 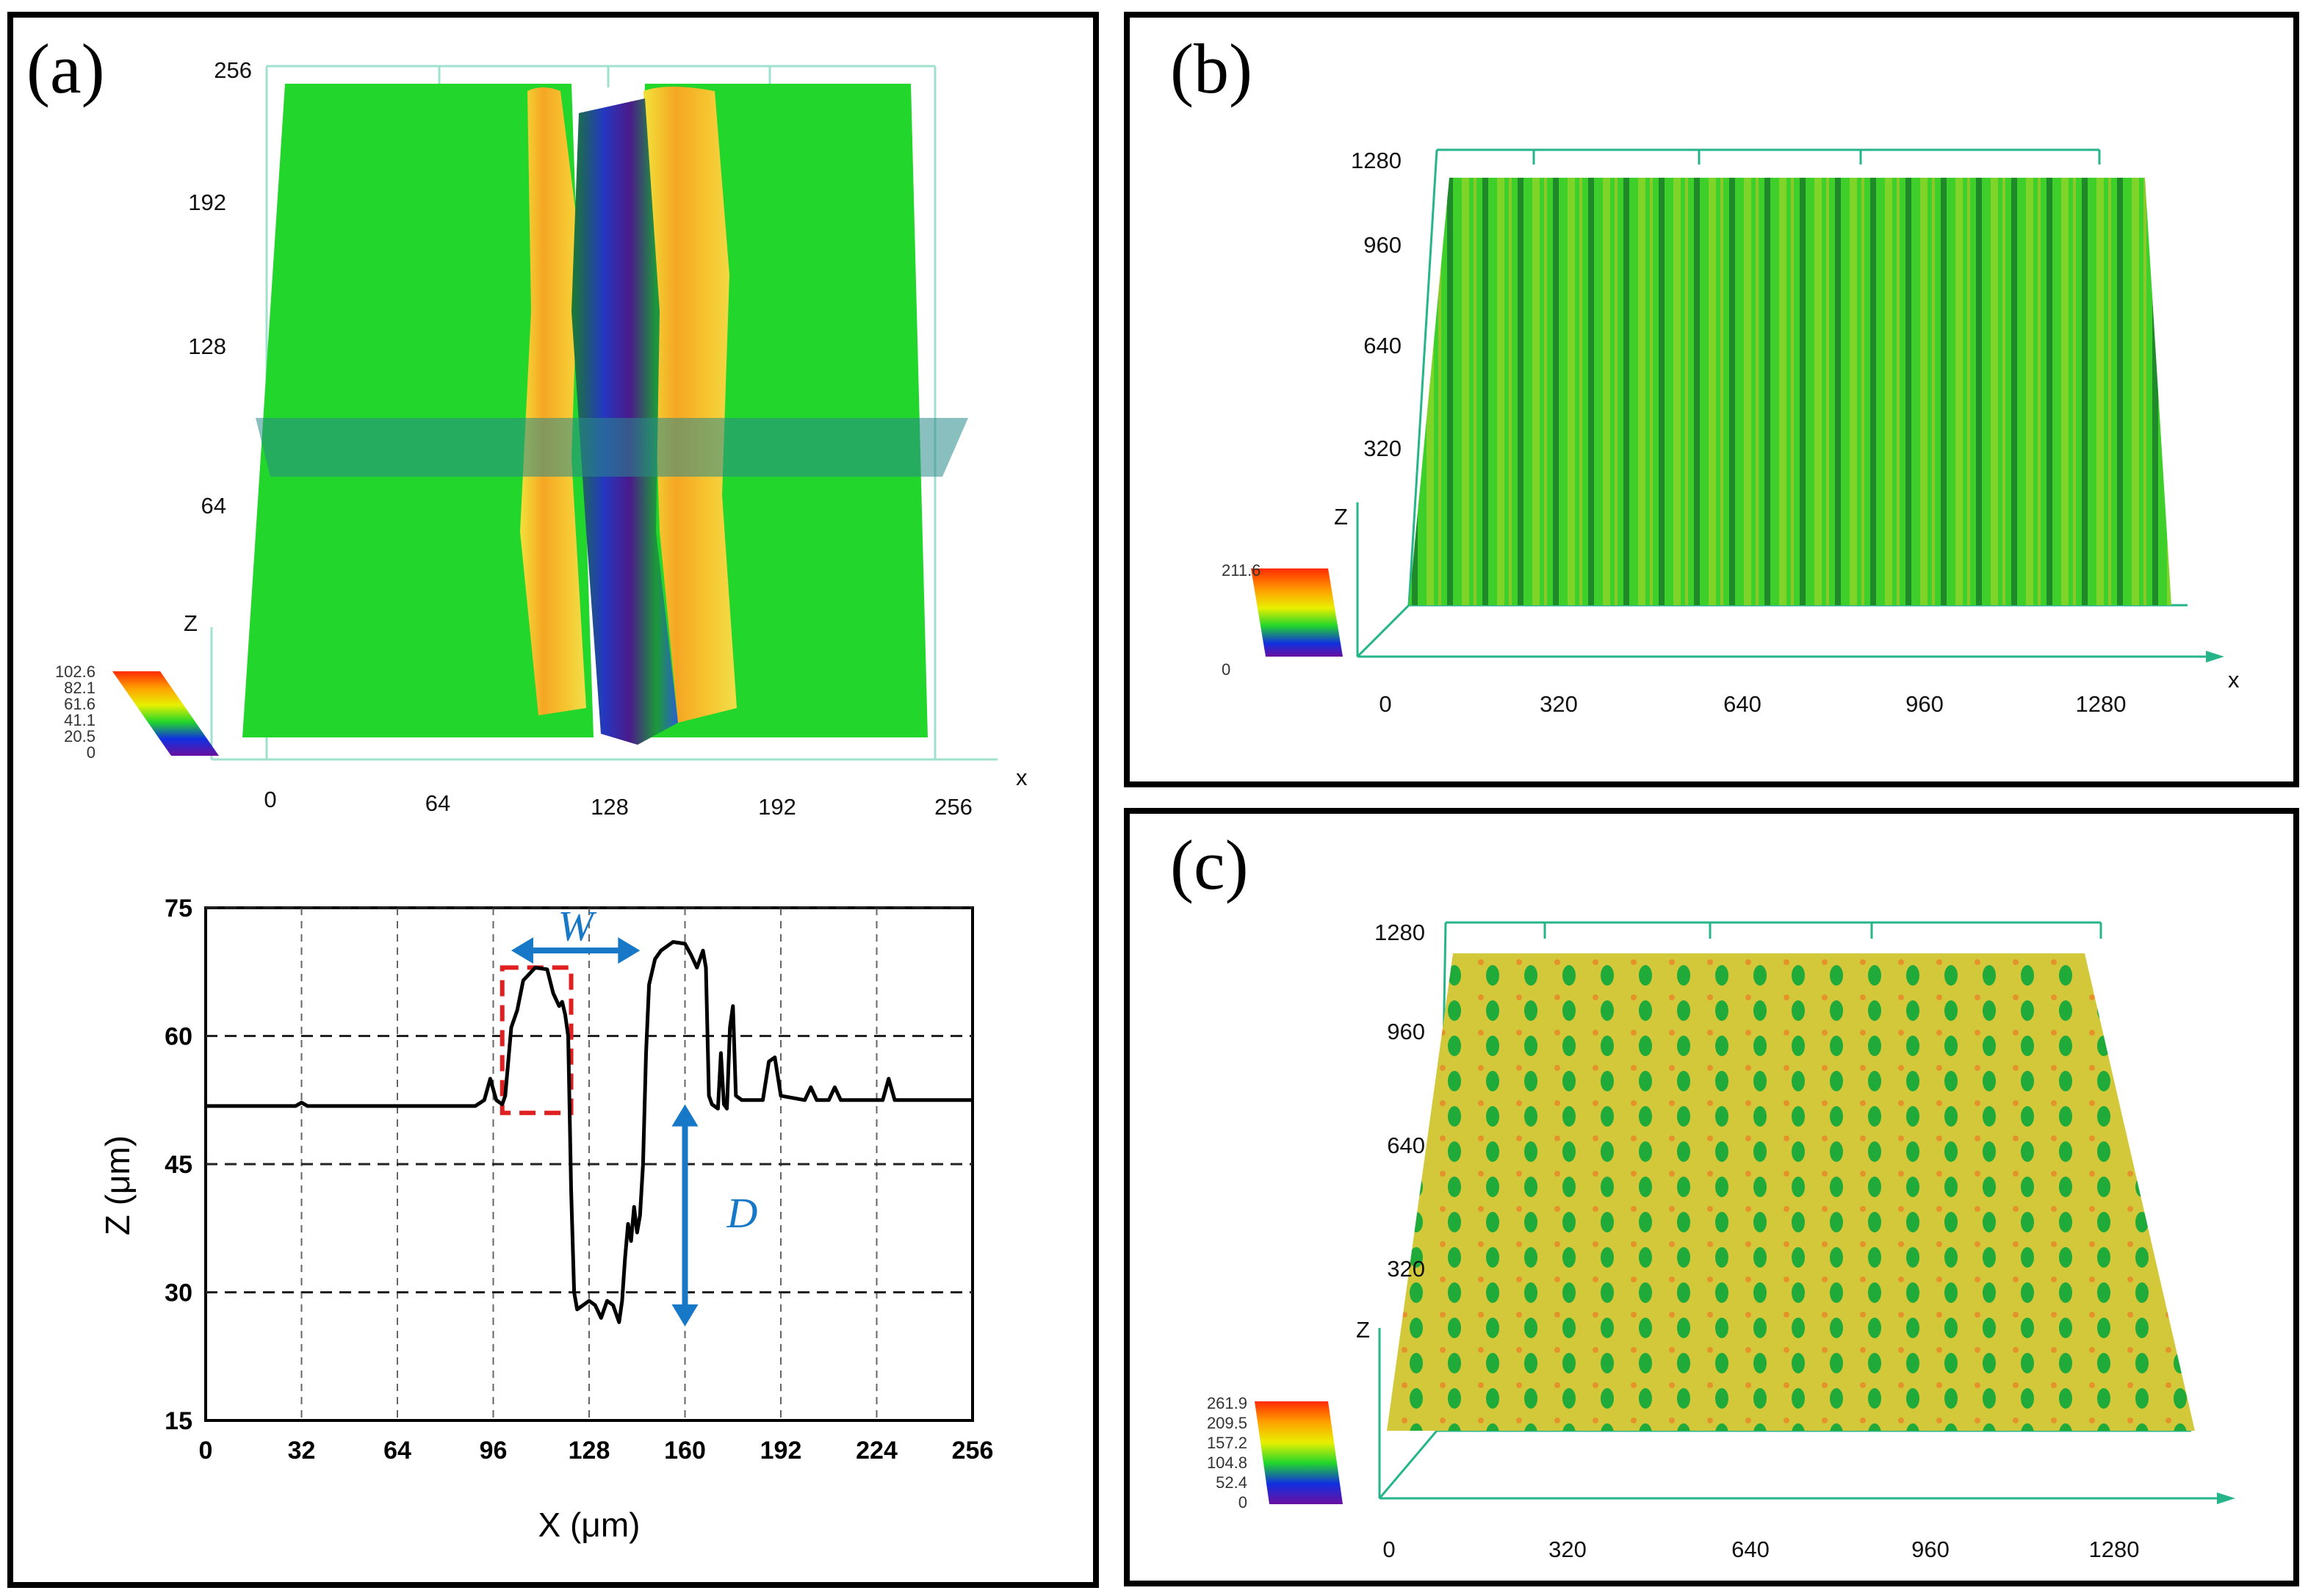 What do you see at coordinates (1790, 391) in the screenshot?
I see `surface-b-surface` at bounding box center [1790, 391].